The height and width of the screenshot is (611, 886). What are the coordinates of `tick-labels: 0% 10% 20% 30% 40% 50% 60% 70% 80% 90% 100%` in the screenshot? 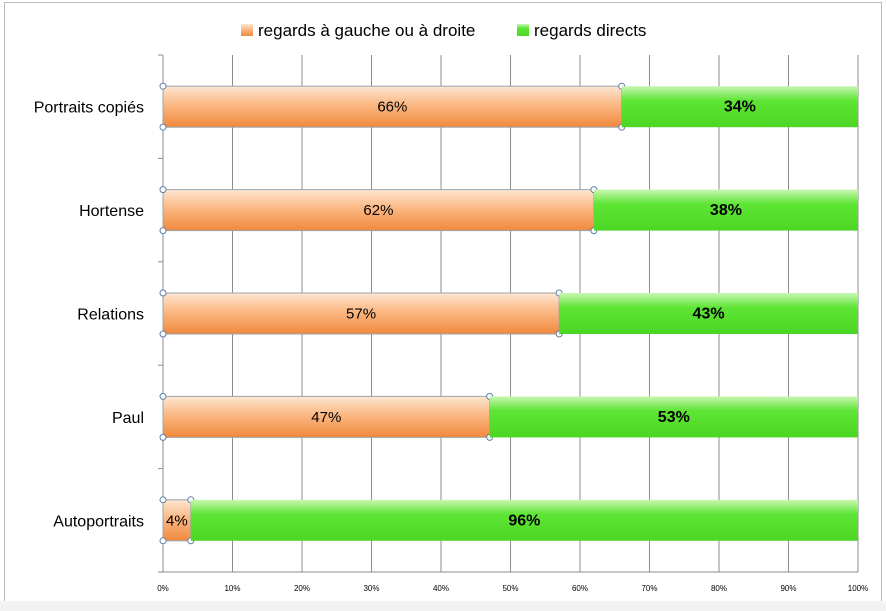 It's located at (512, 588).